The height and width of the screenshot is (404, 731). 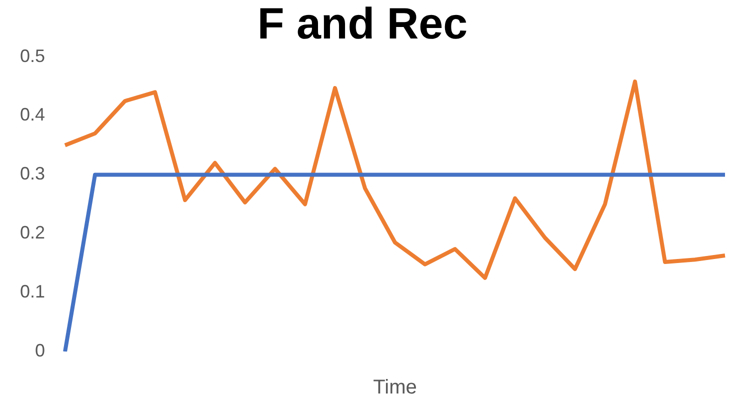 What do you see at coordinates (33, 174) in the screenshot?
I see `y-tick-label: 0.3` at bounding box center [33, 174].